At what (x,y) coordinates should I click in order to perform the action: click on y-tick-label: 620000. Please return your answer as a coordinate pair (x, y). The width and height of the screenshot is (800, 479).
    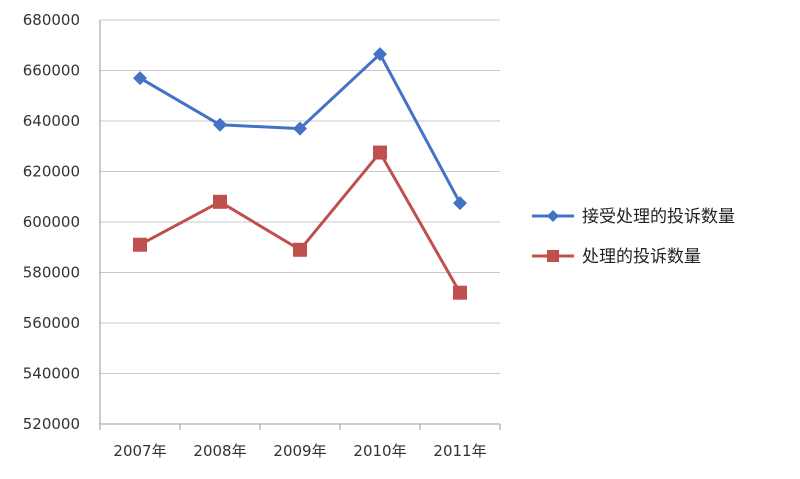
    Looking at the image, I should click on (51, 172).